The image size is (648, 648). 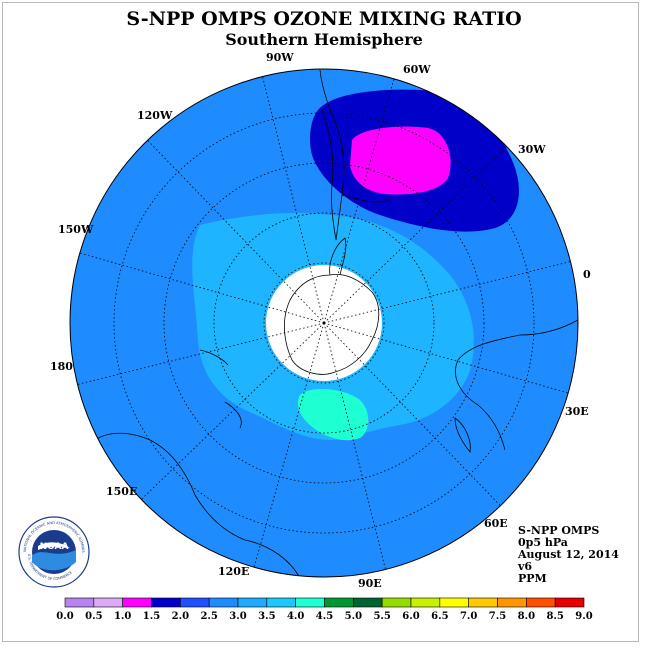 I want to click on australia-coast, so click(x=197, y=504).